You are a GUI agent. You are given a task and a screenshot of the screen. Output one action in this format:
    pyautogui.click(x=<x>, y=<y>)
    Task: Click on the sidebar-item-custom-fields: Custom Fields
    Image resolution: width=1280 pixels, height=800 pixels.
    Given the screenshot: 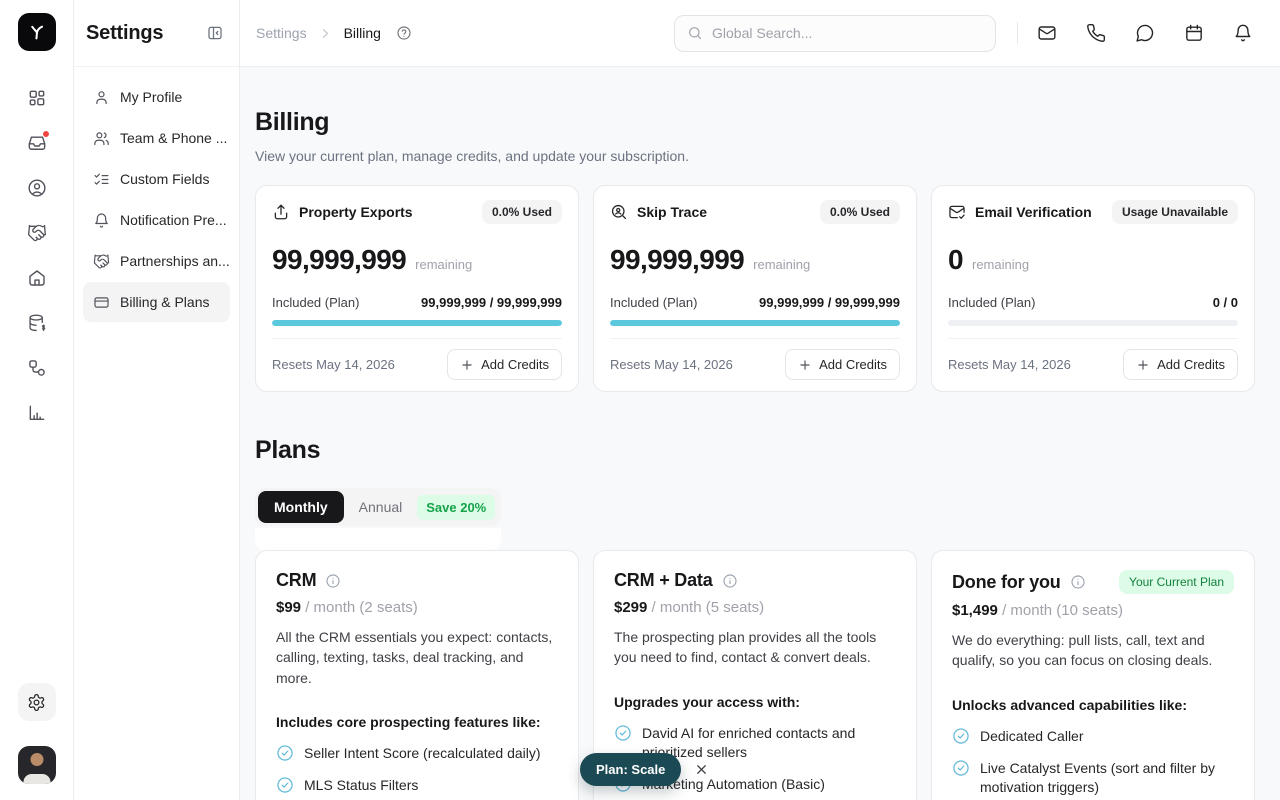 What is the action you would take?
    pyautogui.click(x=156, y=179)
    